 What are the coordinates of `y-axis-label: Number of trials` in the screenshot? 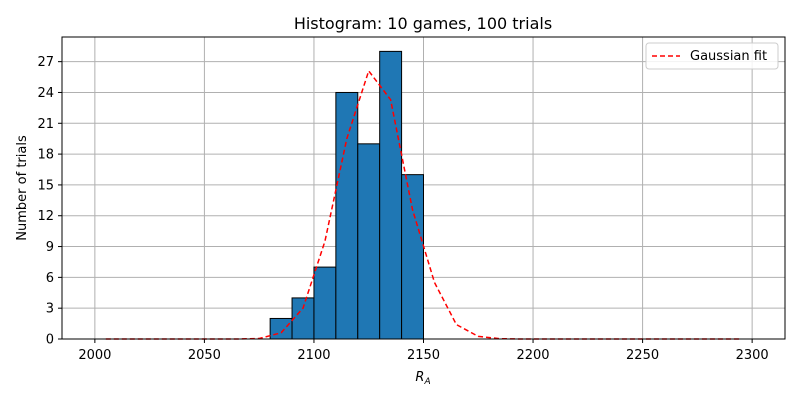 It's located at (22, 188).